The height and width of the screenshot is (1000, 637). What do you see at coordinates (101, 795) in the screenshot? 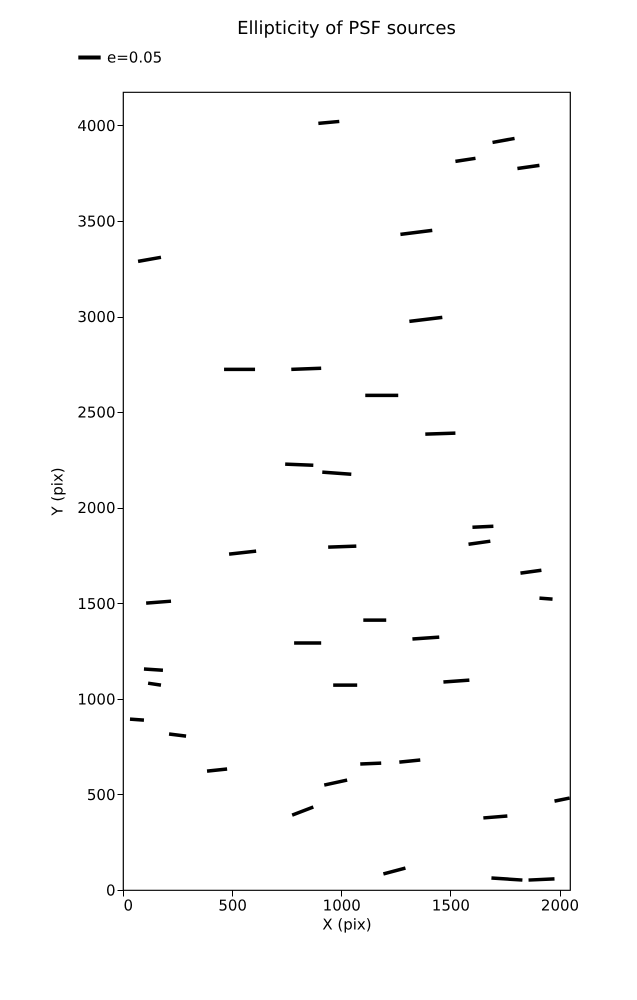
I see `y-tick-label: 500` at bounding box center [101, 795].